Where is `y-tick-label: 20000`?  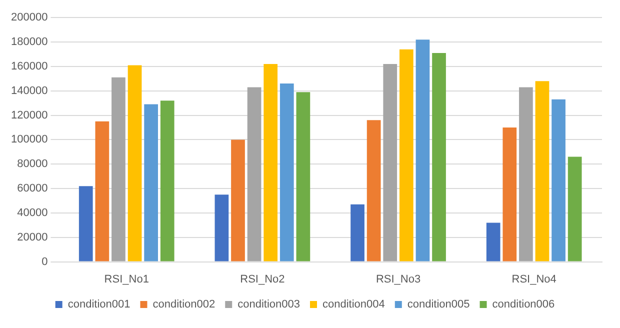 y-tick-label: 20000 is located at coordinates (32, 237).